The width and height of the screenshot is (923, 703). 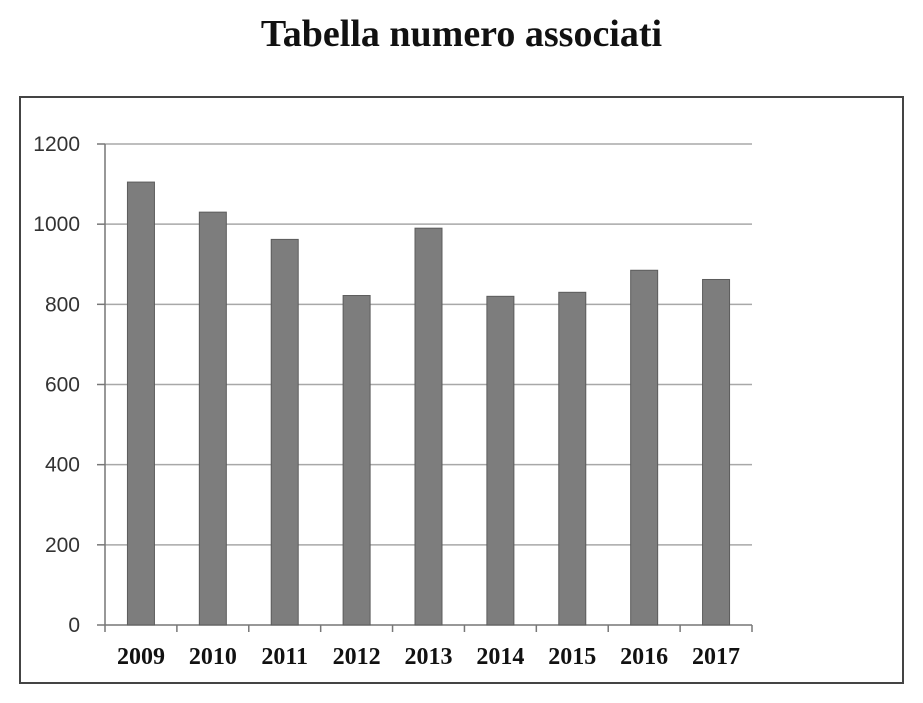 I want to click on y-tick-label: 400, so click(x=62, y=465).